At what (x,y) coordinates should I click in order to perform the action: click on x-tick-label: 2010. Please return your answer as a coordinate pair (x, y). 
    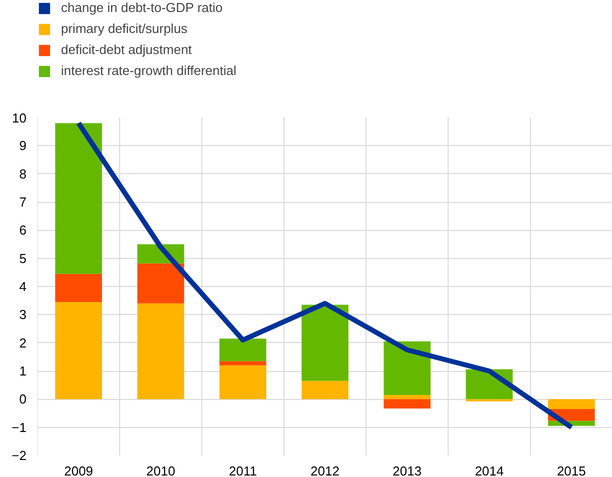
    Looking at the image, I should click on (161, 470).